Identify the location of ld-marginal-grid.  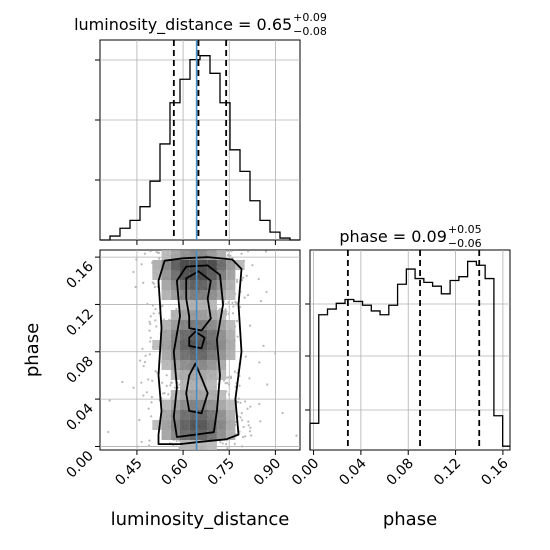
(200, 140).